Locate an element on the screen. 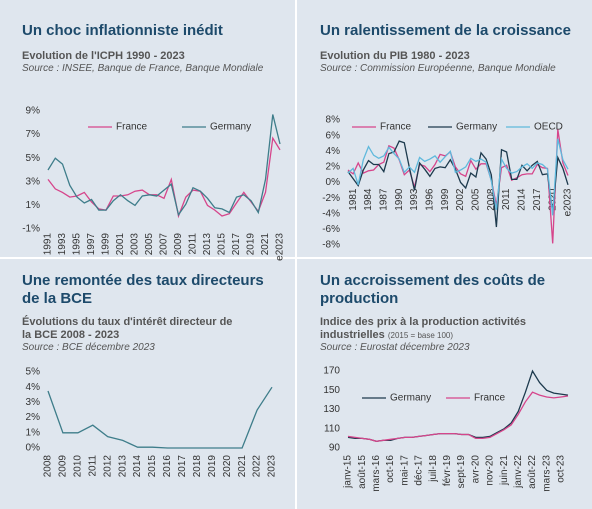  subtitle-note: (2015 = base 100) is located at coordinates (420, 335).